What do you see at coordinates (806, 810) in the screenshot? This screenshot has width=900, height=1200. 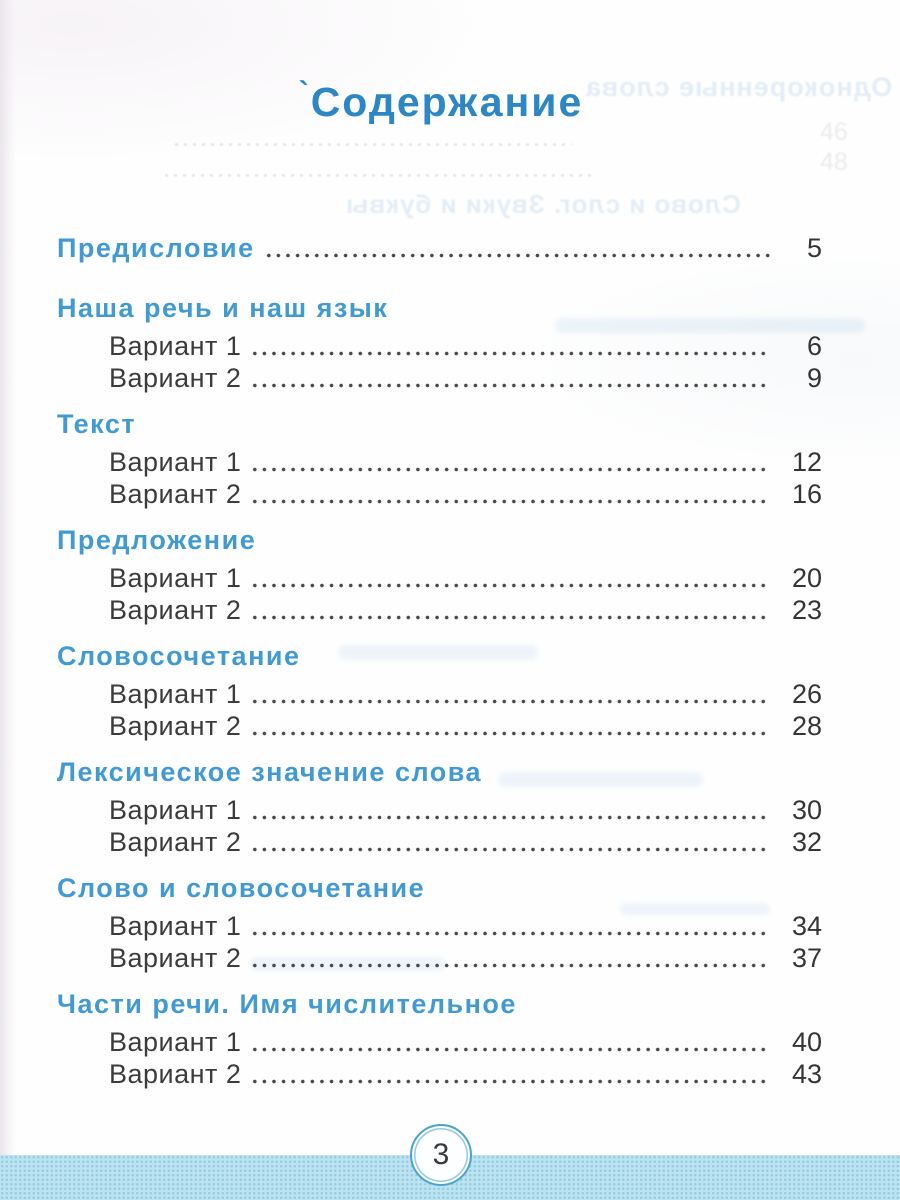 I see `toc-item-page-number: 30` at bounding box center [806, 810].